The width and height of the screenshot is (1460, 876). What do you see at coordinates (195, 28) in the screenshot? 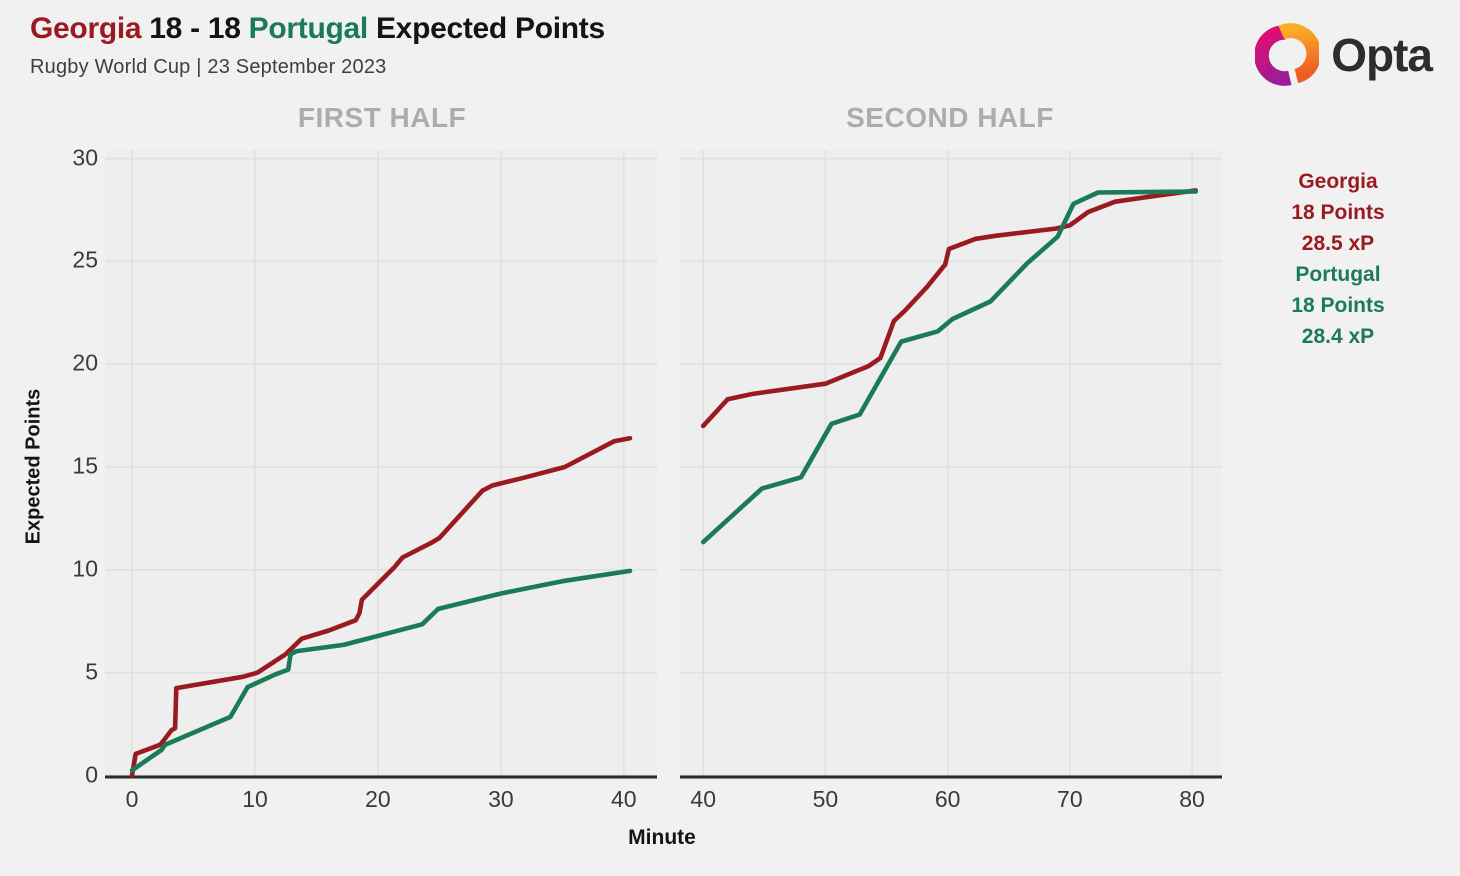
I see `title-score: 18 - 18` at bounding box center [195, 28].